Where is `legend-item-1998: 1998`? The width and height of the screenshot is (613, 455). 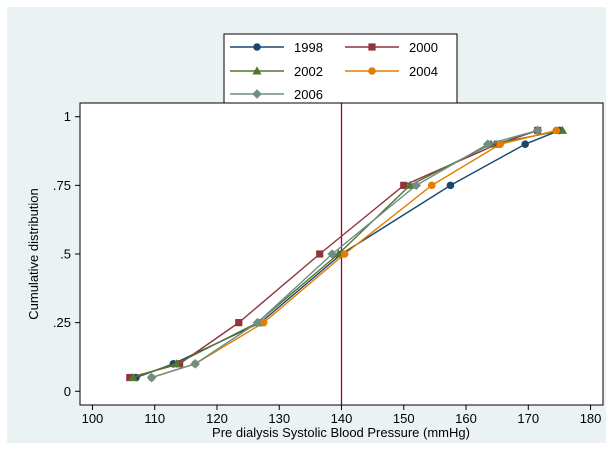
legend-item-1998: 1998 is located at coordinates (276, 47).